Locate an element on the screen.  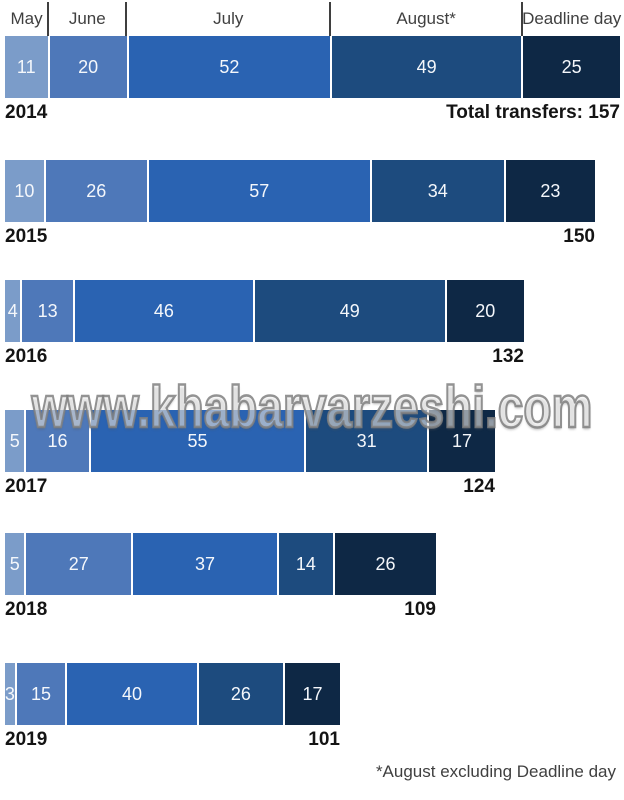
bar-segment-august: 31 is located at coordinates (367, 441).